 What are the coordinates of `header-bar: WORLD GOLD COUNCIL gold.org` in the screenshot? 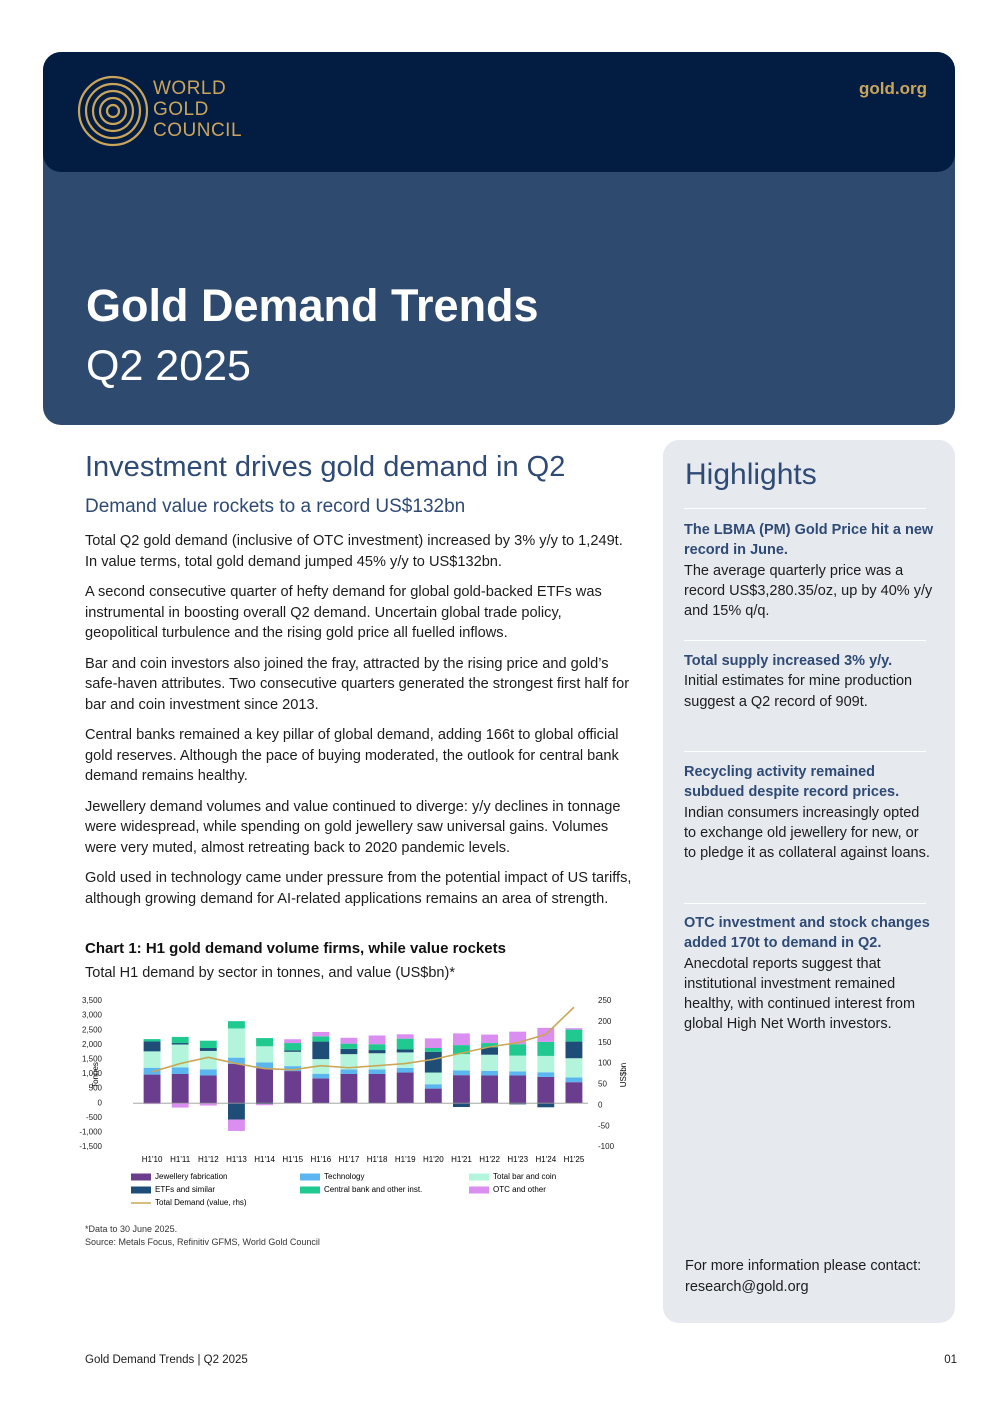 It's located at (499, 112).